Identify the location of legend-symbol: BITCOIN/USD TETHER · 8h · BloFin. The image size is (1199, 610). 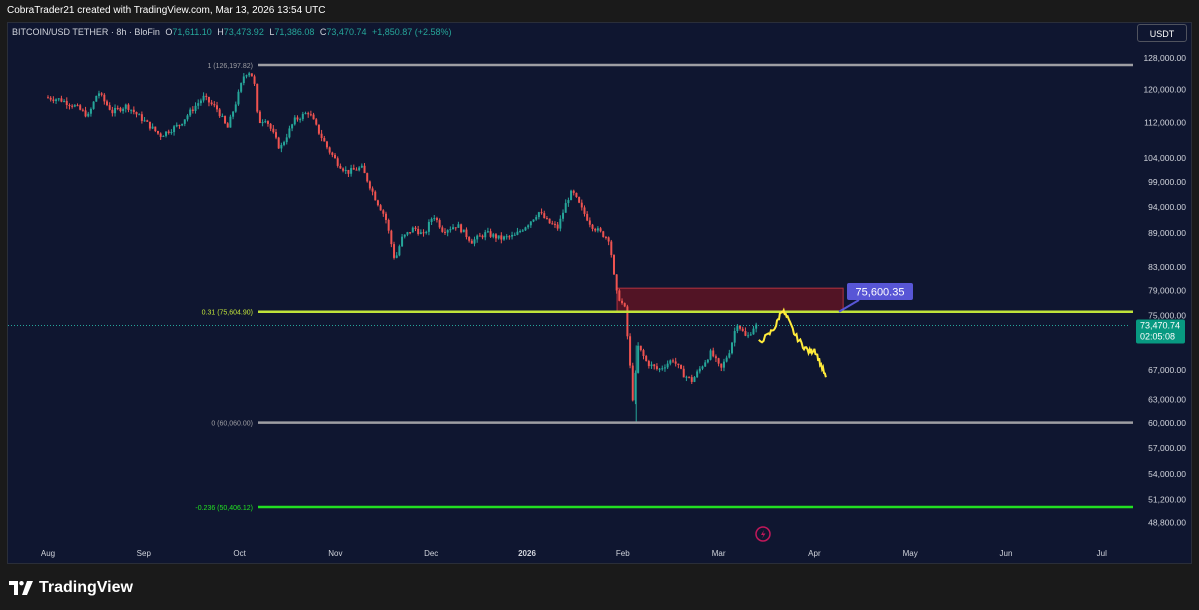
(86, 32).